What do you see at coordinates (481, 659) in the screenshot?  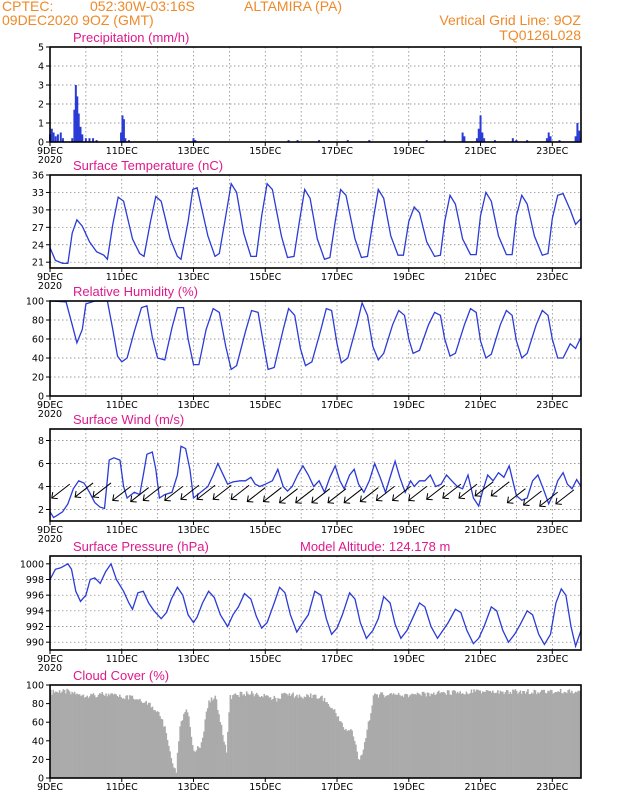 I see `press-xtick-label: 21DEC` at bounding box center [481, 659].